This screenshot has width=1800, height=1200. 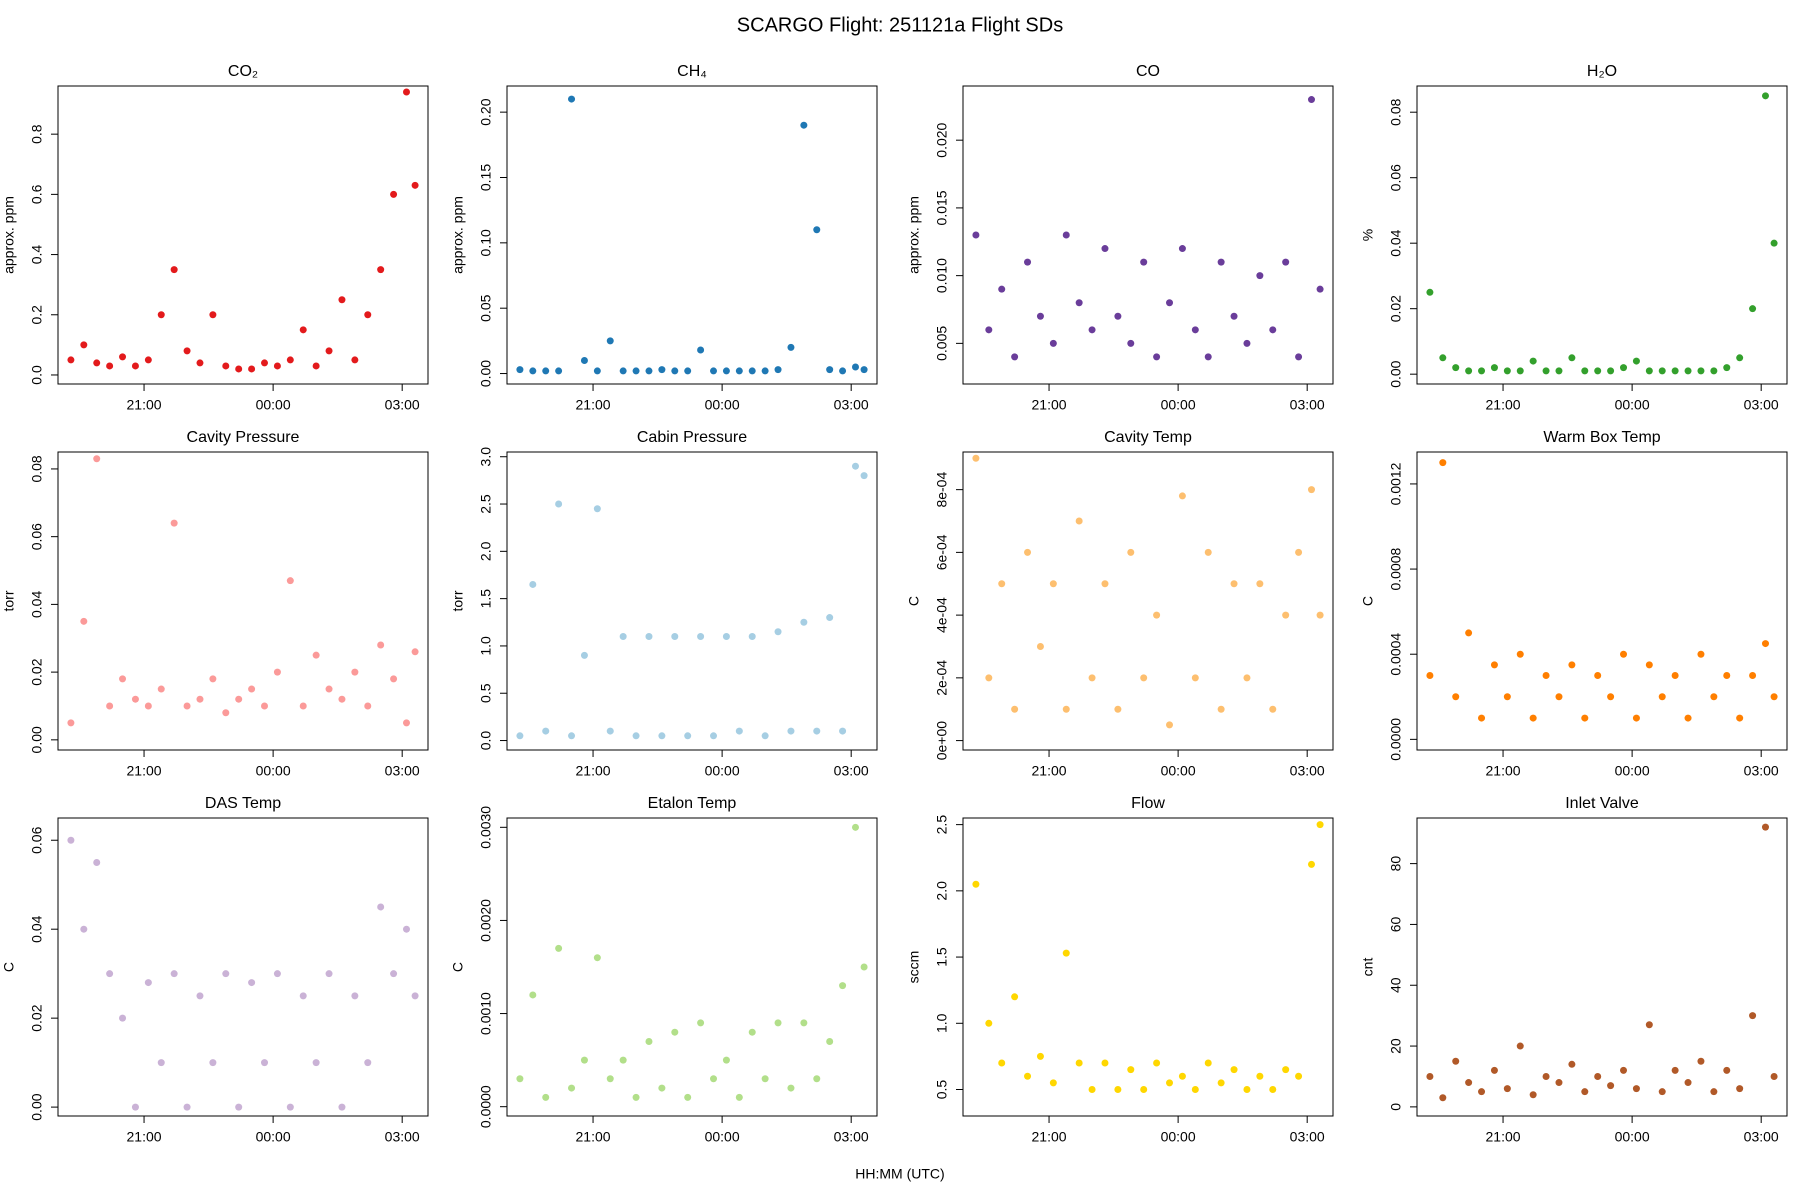 What do you see at coordinates (486, 827) in the screenshot?
I see `y-tick-label: 0.0030` at bounding box center [486, 827].